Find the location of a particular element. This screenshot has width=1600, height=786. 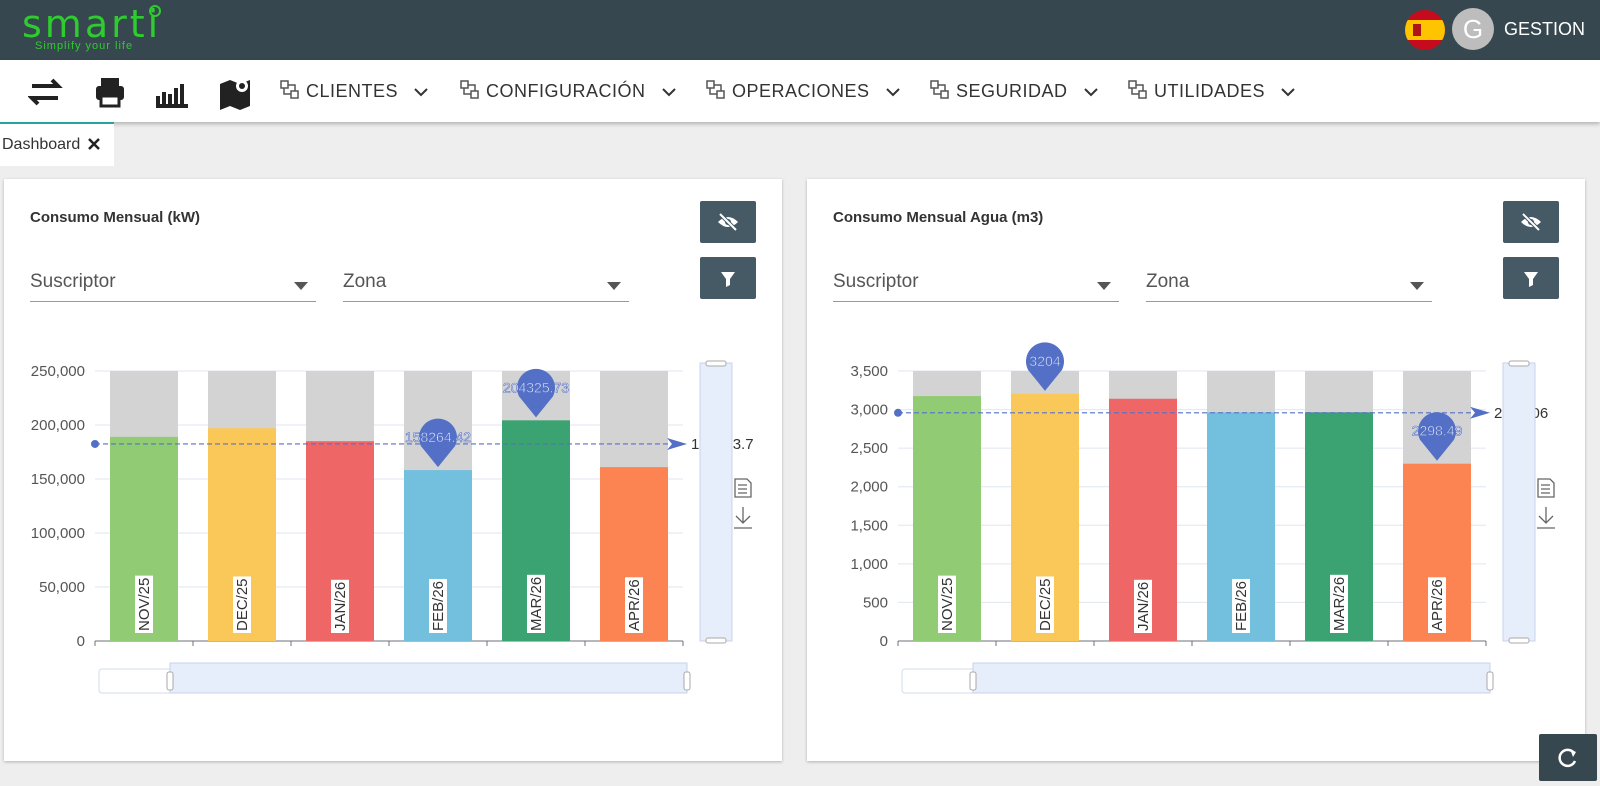

tab-close is located at coordinates (94, 144).